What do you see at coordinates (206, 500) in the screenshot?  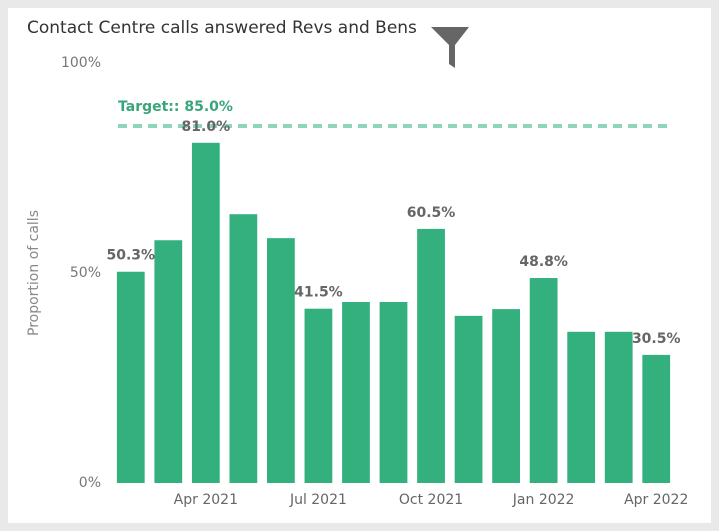 I see `x-tick-label: Apr 2021` at bounding box center [206, 500].